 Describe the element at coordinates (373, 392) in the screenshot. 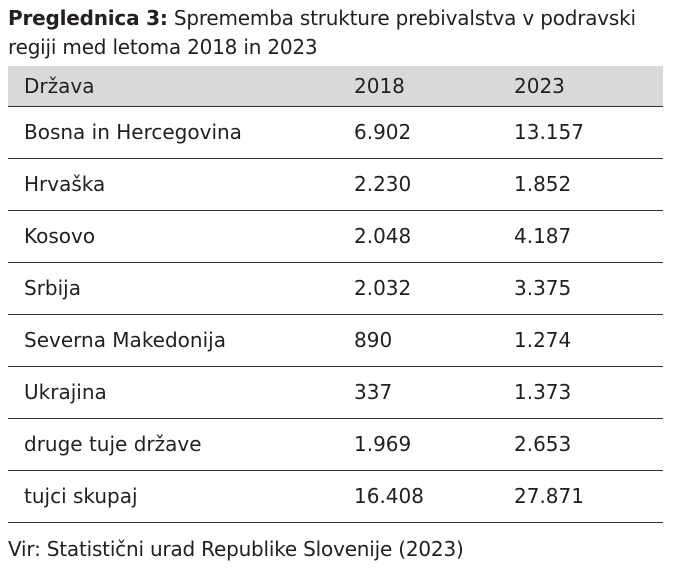

I see `cell-2018: 337` at that location.